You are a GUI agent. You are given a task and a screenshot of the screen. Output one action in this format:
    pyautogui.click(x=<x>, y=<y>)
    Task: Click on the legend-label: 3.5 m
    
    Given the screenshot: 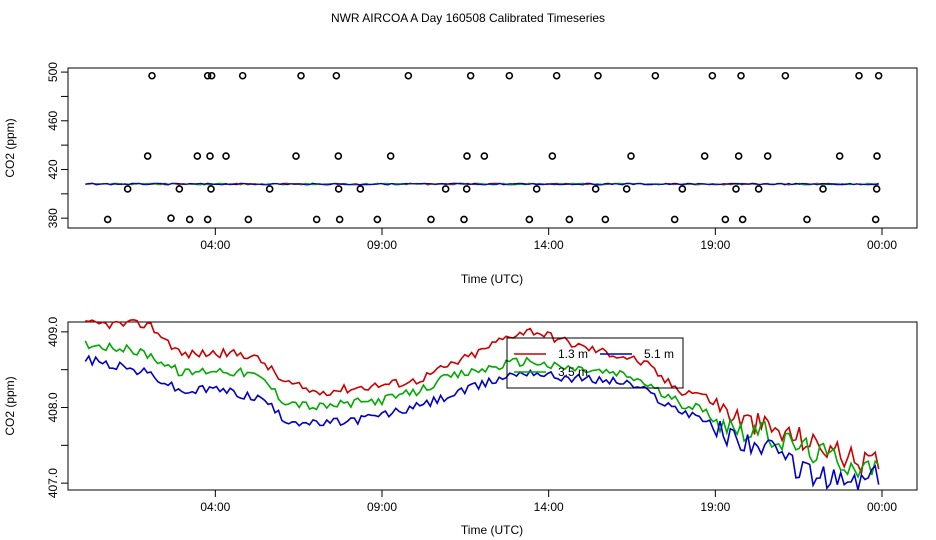 What is the action you would take?
    pyautogui.click(x=573, y=372)
    